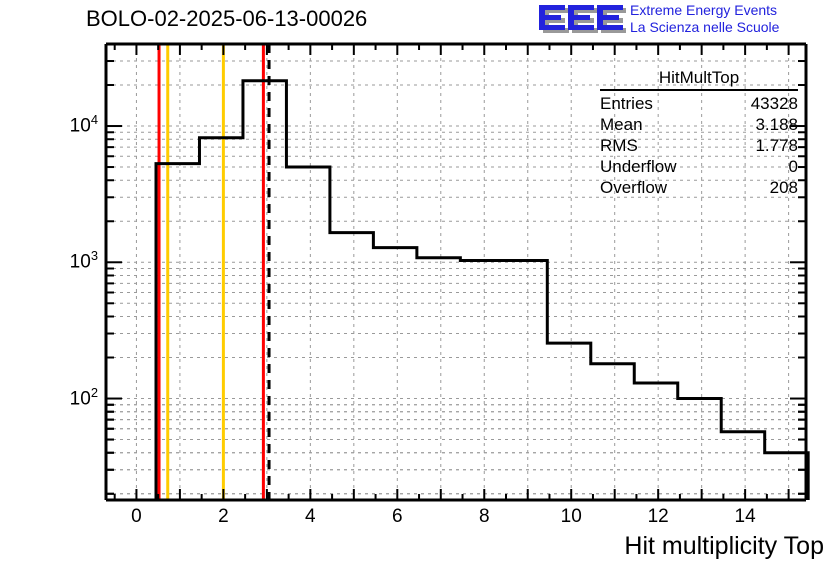 This screenshot has height=572, width=836. I want to click on x-tick-label: 2, so click(223, 516).